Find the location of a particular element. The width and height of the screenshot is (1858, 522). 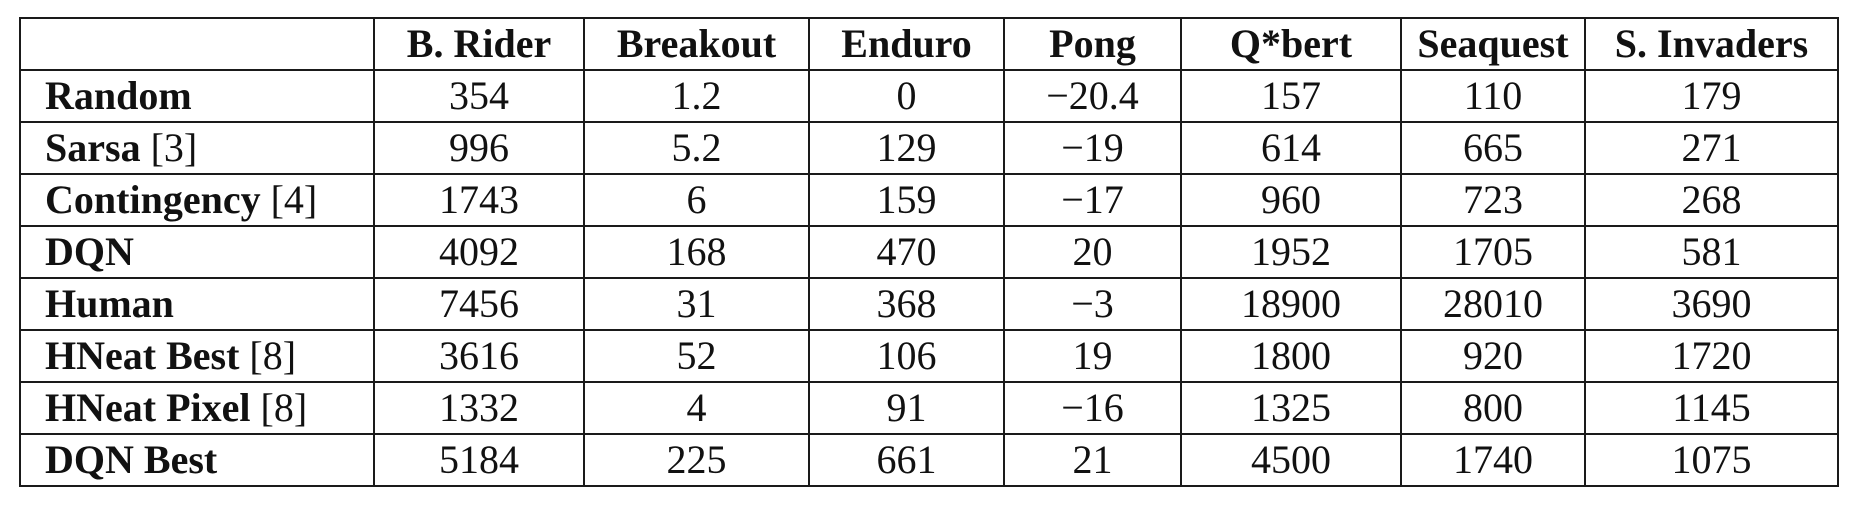

score-cell: 7456 is located at coordinates (479, 304).